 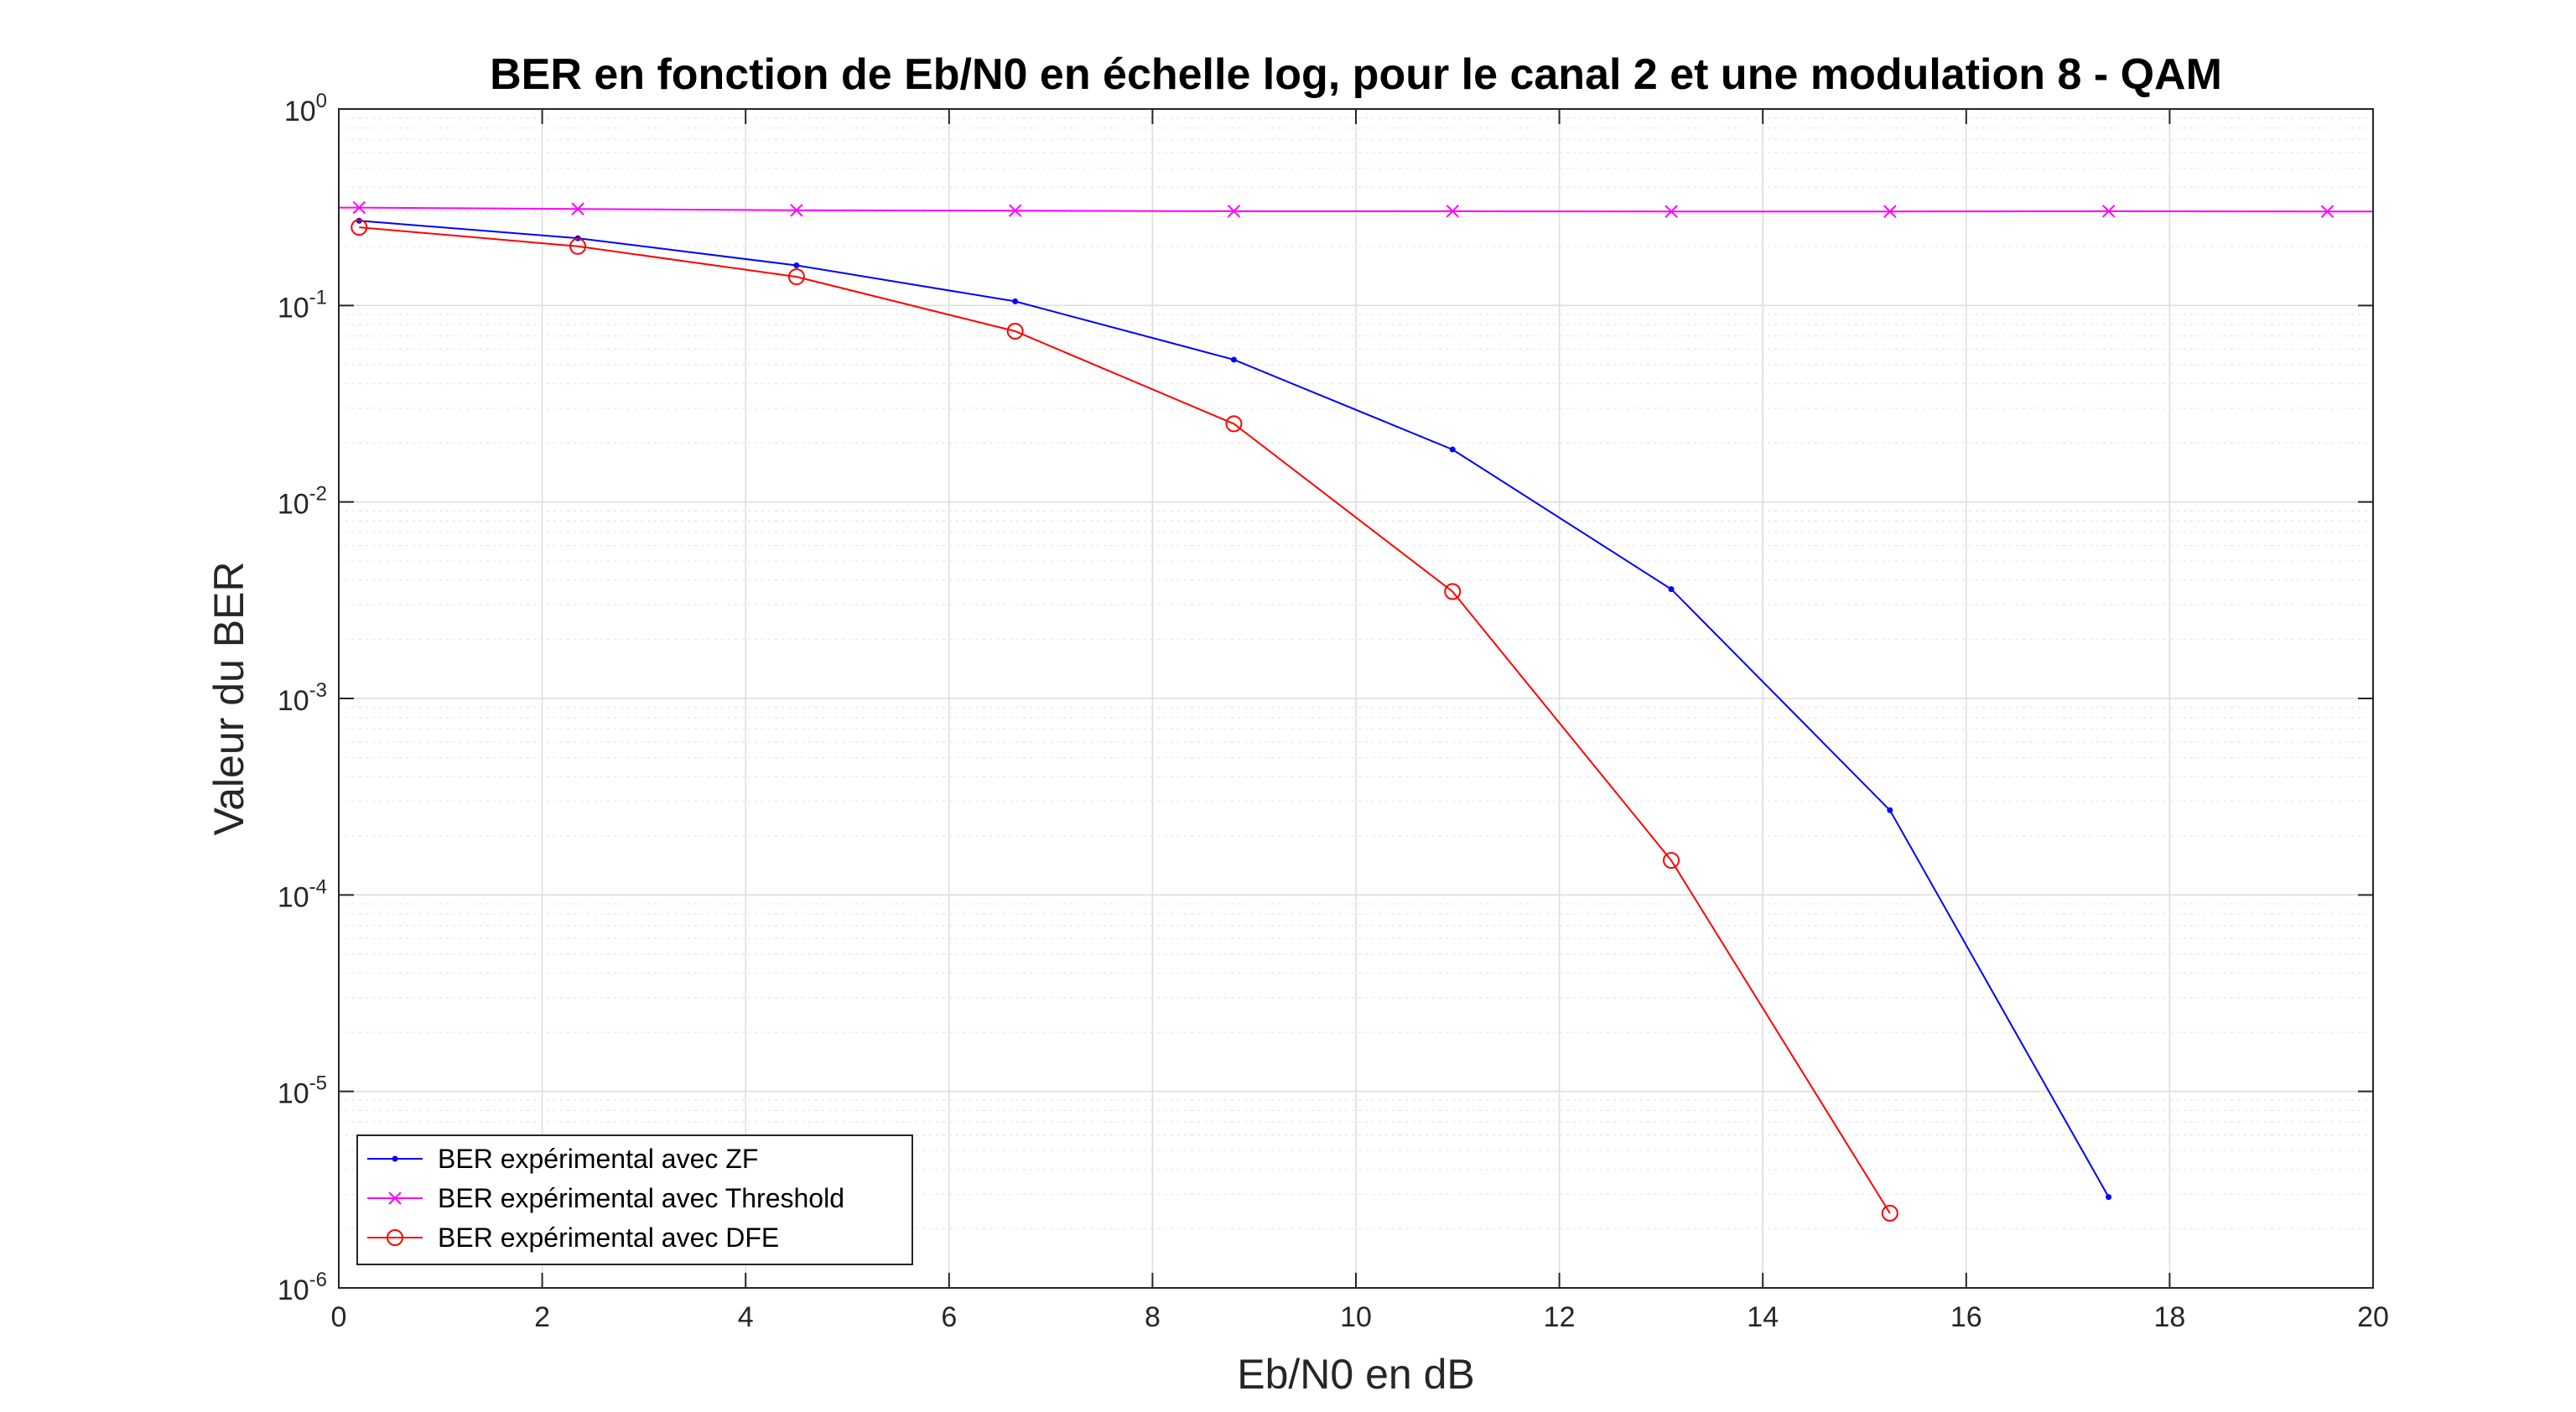 I want to click on x-axis-label: Eb/N0 en dB, so click(x=1356, y=1375).